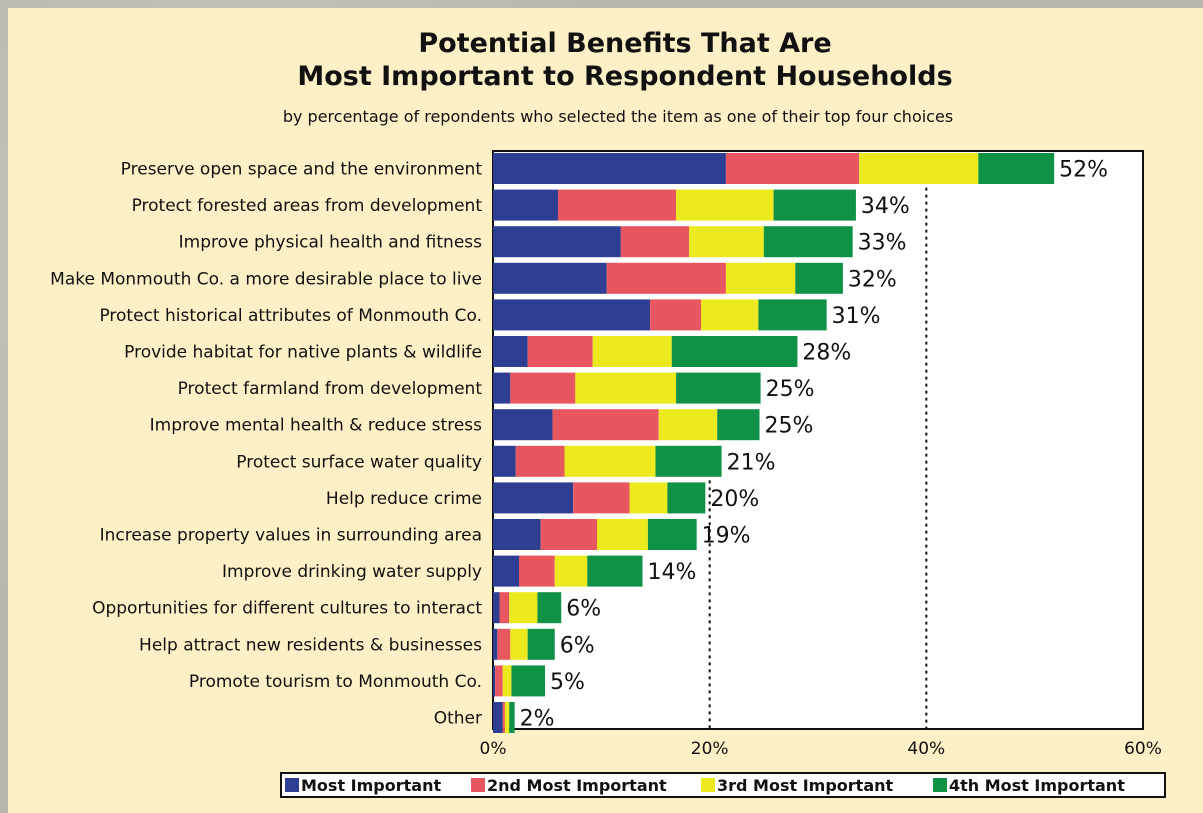 The image size is (1203, 813). What do you see at coordinates (316, 426) in the screenshot?
I see `category-label: Improve mental health & reduce stress` at bounding box center [316, 426].